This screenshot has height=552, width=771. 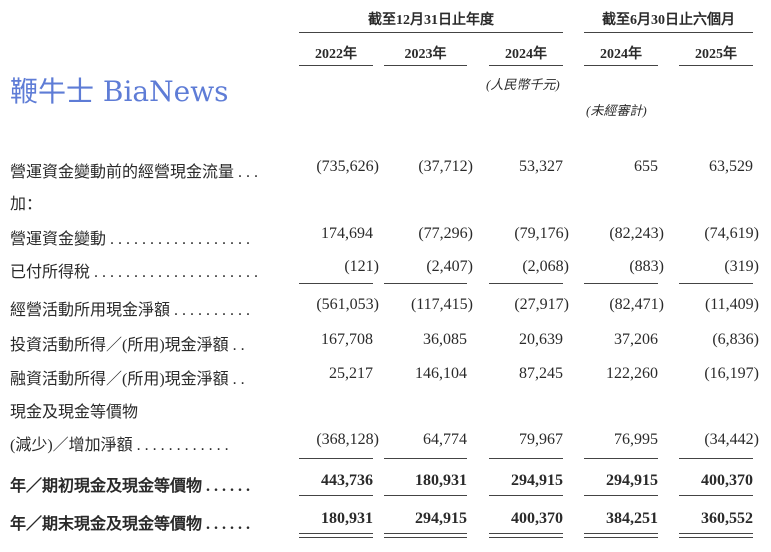 I want to click on row-label: 經營活動所用現金淨額 . . . . . . . . . ., so click(x=130, y=310).